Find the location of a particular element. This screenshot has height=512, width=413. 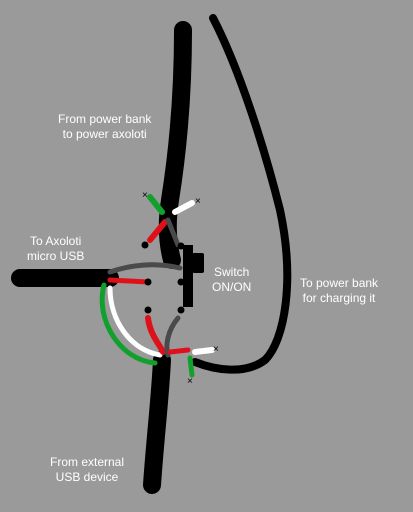

label-power-bank-axoloti: From power bank to power axoloti is located at coordinates (105, 126).